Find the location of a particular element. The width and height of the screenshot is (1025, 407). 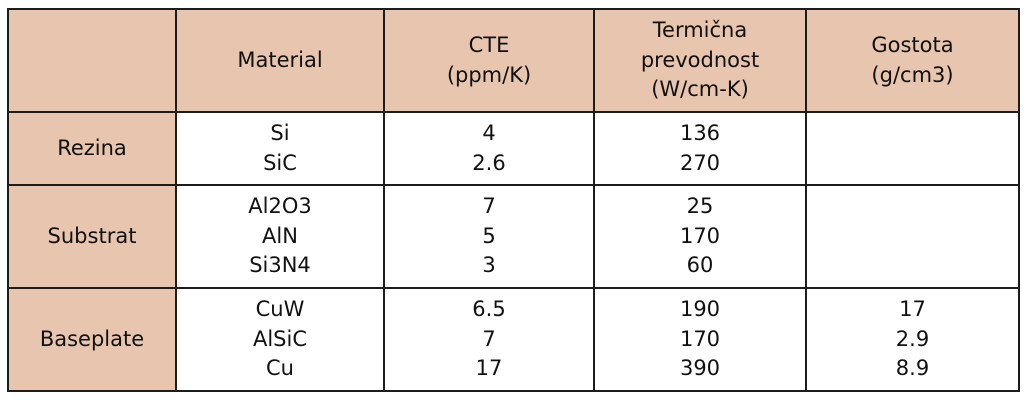

cell-baseplate-cte: 6.5 7 17 is located at coordinates (489, 339).